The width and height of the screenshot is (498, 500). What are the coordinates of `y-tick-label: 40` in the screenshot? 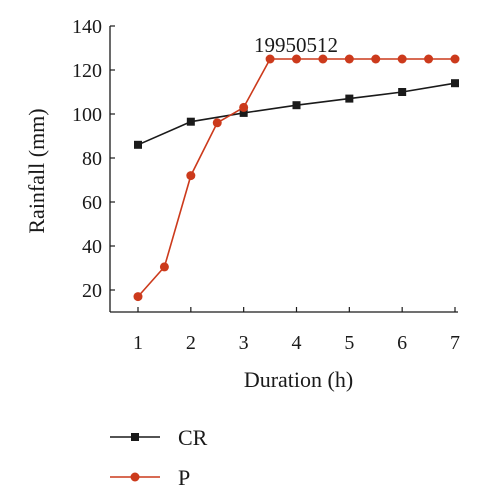 It's located at (92, 247).